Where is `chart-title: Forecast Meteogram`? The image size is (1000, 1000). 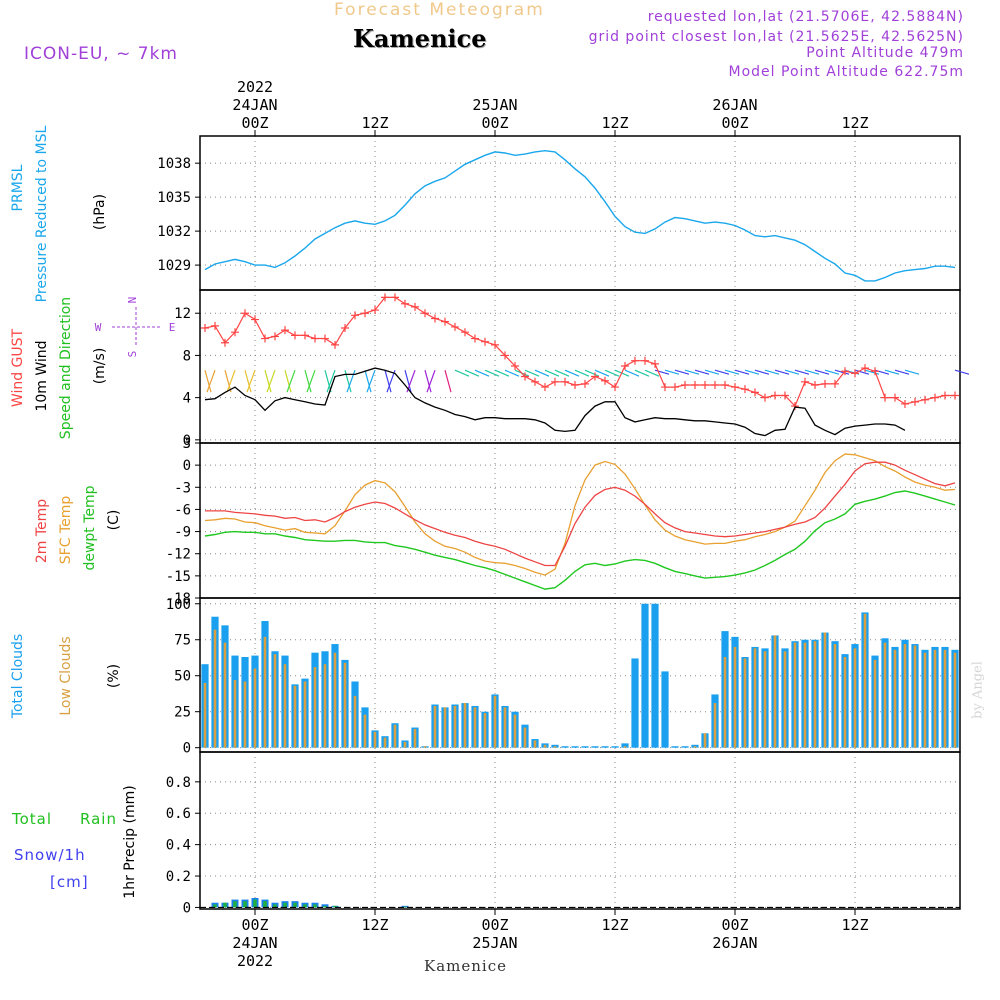
chart-title: Forecast Meteogram is located at coordinates (439, 10).